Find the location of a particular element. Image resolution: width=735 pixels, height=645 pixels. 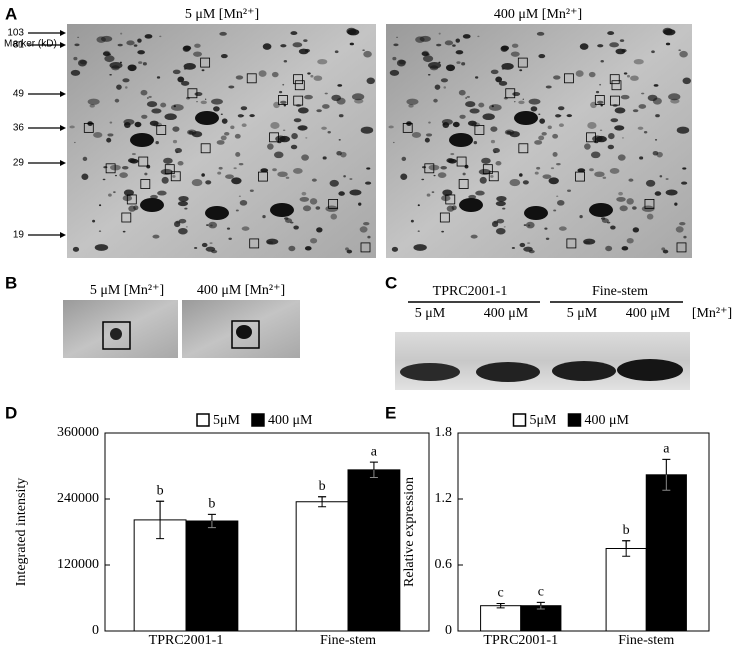

marker-title: Marker (kD) is located at coordinates (30, 44).